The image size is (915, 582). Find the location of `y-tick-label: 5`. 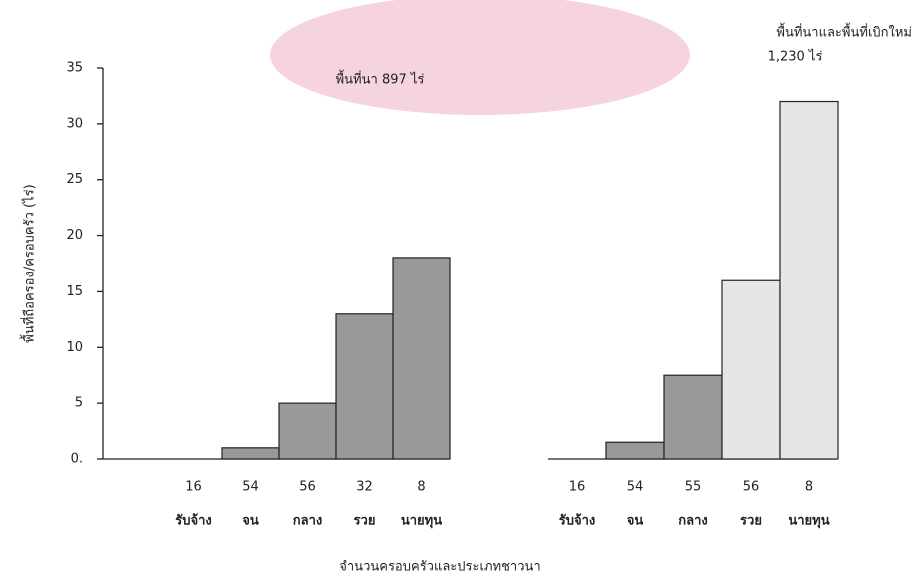

y-tick-label: 5 is located at coordinates (79, 403).